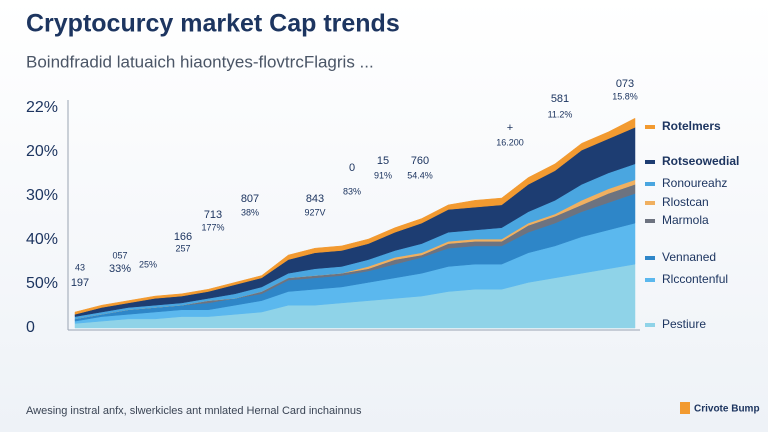 Image resolution: width=768 pixels, height=432 pixels. I want to click on y-tick-label: 20%, so click(42, 151).